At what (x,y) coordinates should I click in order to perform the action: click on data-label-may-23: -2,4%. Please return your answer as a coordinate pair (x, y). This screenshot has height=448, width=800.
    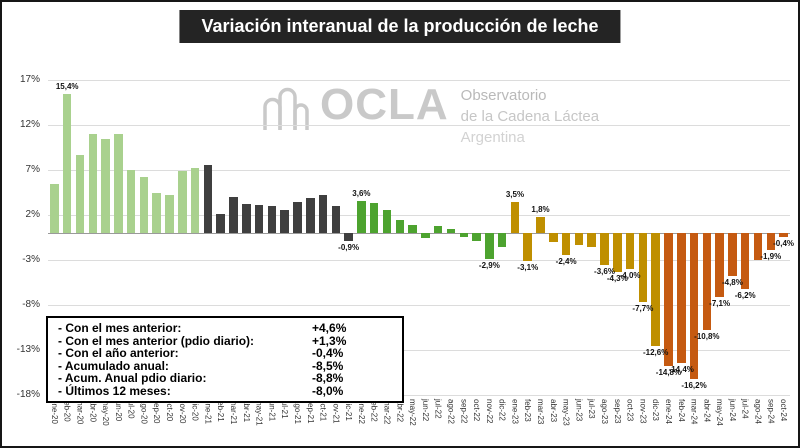
    Looking at the image, I should click on (566, 261).